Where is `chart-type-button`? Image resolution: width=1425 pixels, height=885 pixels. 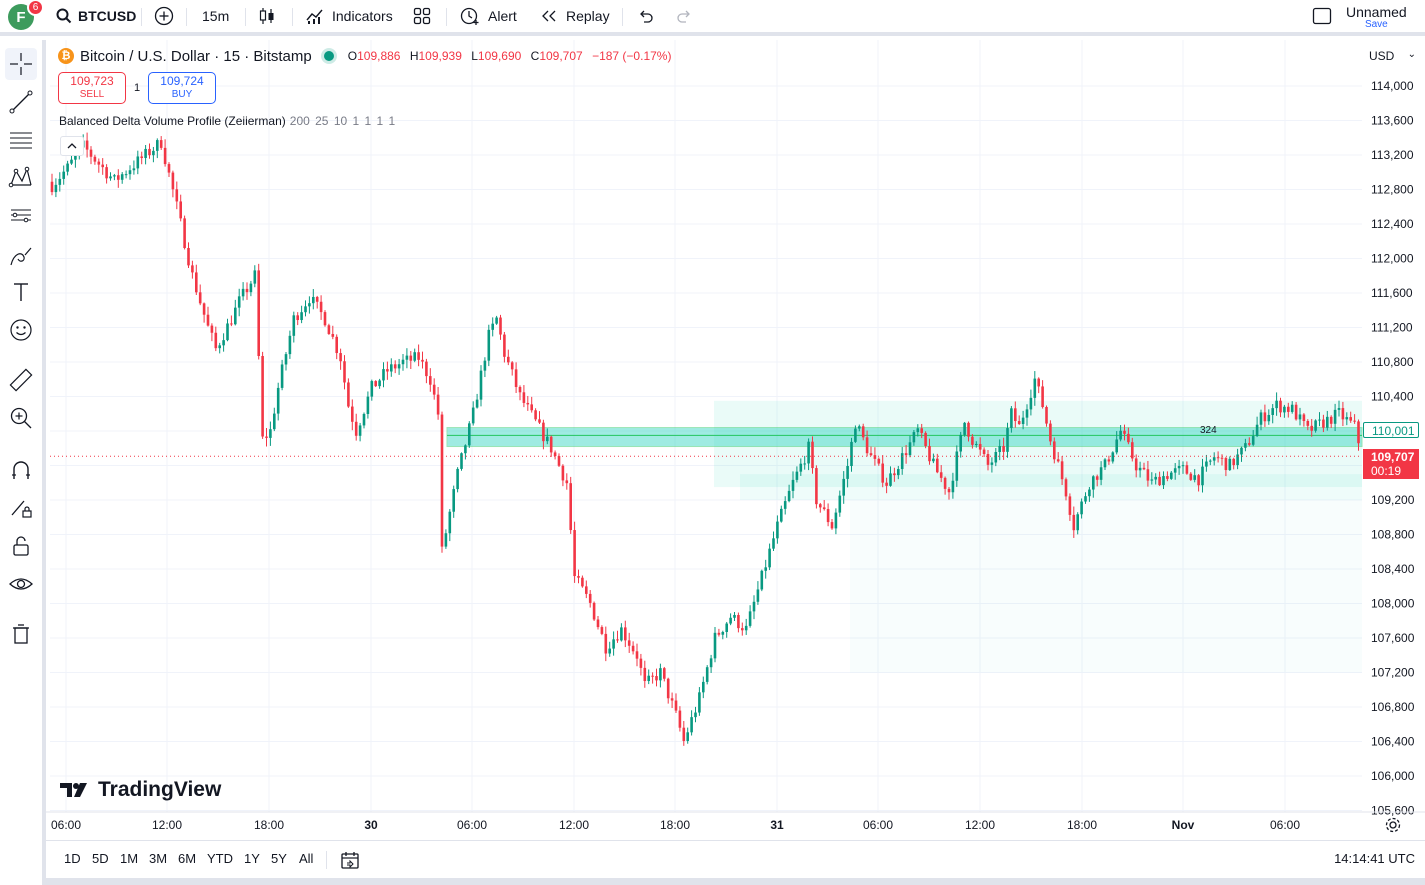
chart-type-button is located at coordinates (267, 16).